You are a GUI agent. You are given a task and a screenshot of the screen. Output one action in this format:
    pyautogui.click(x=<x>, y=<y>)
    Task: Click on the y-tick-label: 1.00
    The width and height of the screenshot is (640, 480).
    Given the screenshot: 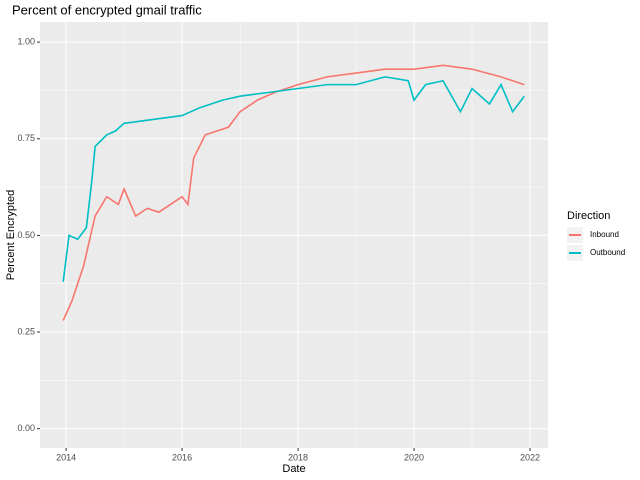 What is the action you would take?
    pyautogui.click(x=26, y=41)
    